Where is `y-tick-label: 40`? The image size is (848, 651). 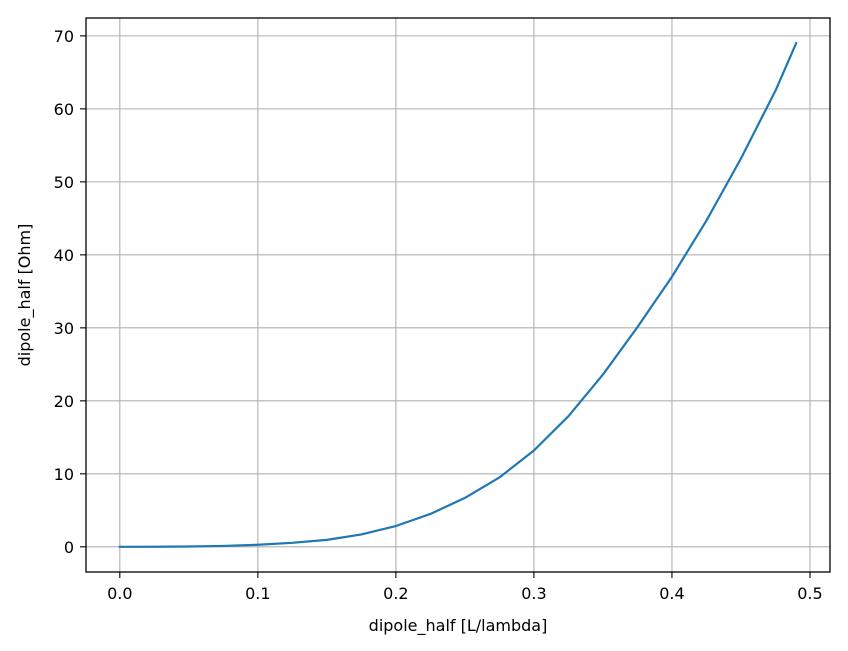 y-tick-label: 40 is located at coordinates (64, 255).